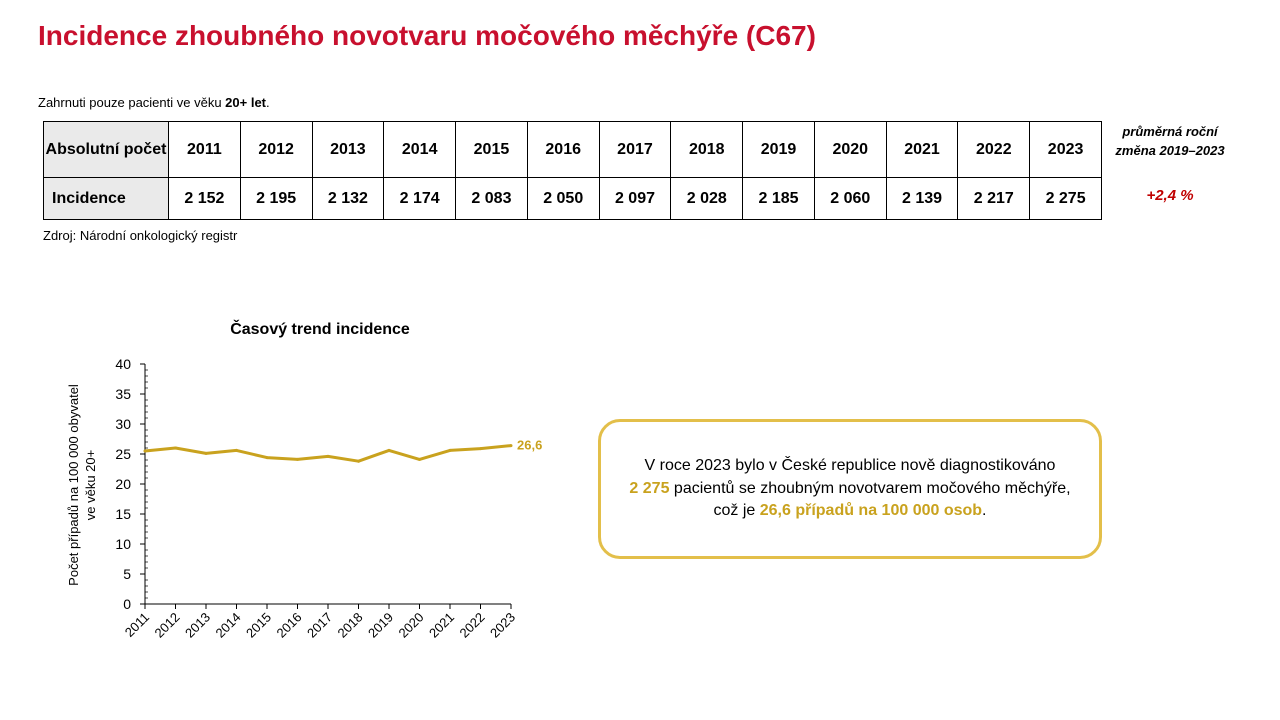 This screenshot has width=1280, height=720. I want to click on year-cell: 2018, so click(707, 149).